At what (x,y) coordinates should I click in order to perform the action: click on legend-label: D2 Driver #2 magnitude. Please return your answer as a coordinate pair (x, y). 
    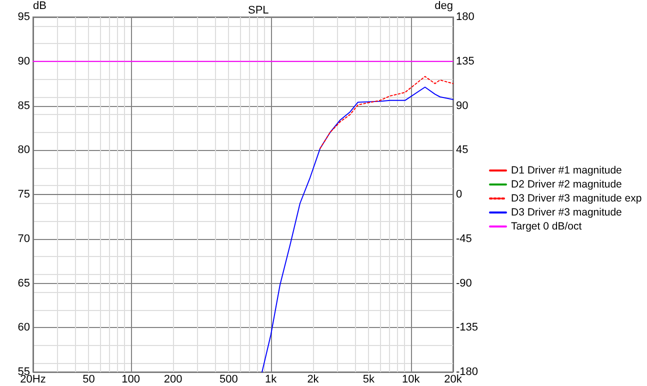
    Looking at the image, I should click on (566, 184).